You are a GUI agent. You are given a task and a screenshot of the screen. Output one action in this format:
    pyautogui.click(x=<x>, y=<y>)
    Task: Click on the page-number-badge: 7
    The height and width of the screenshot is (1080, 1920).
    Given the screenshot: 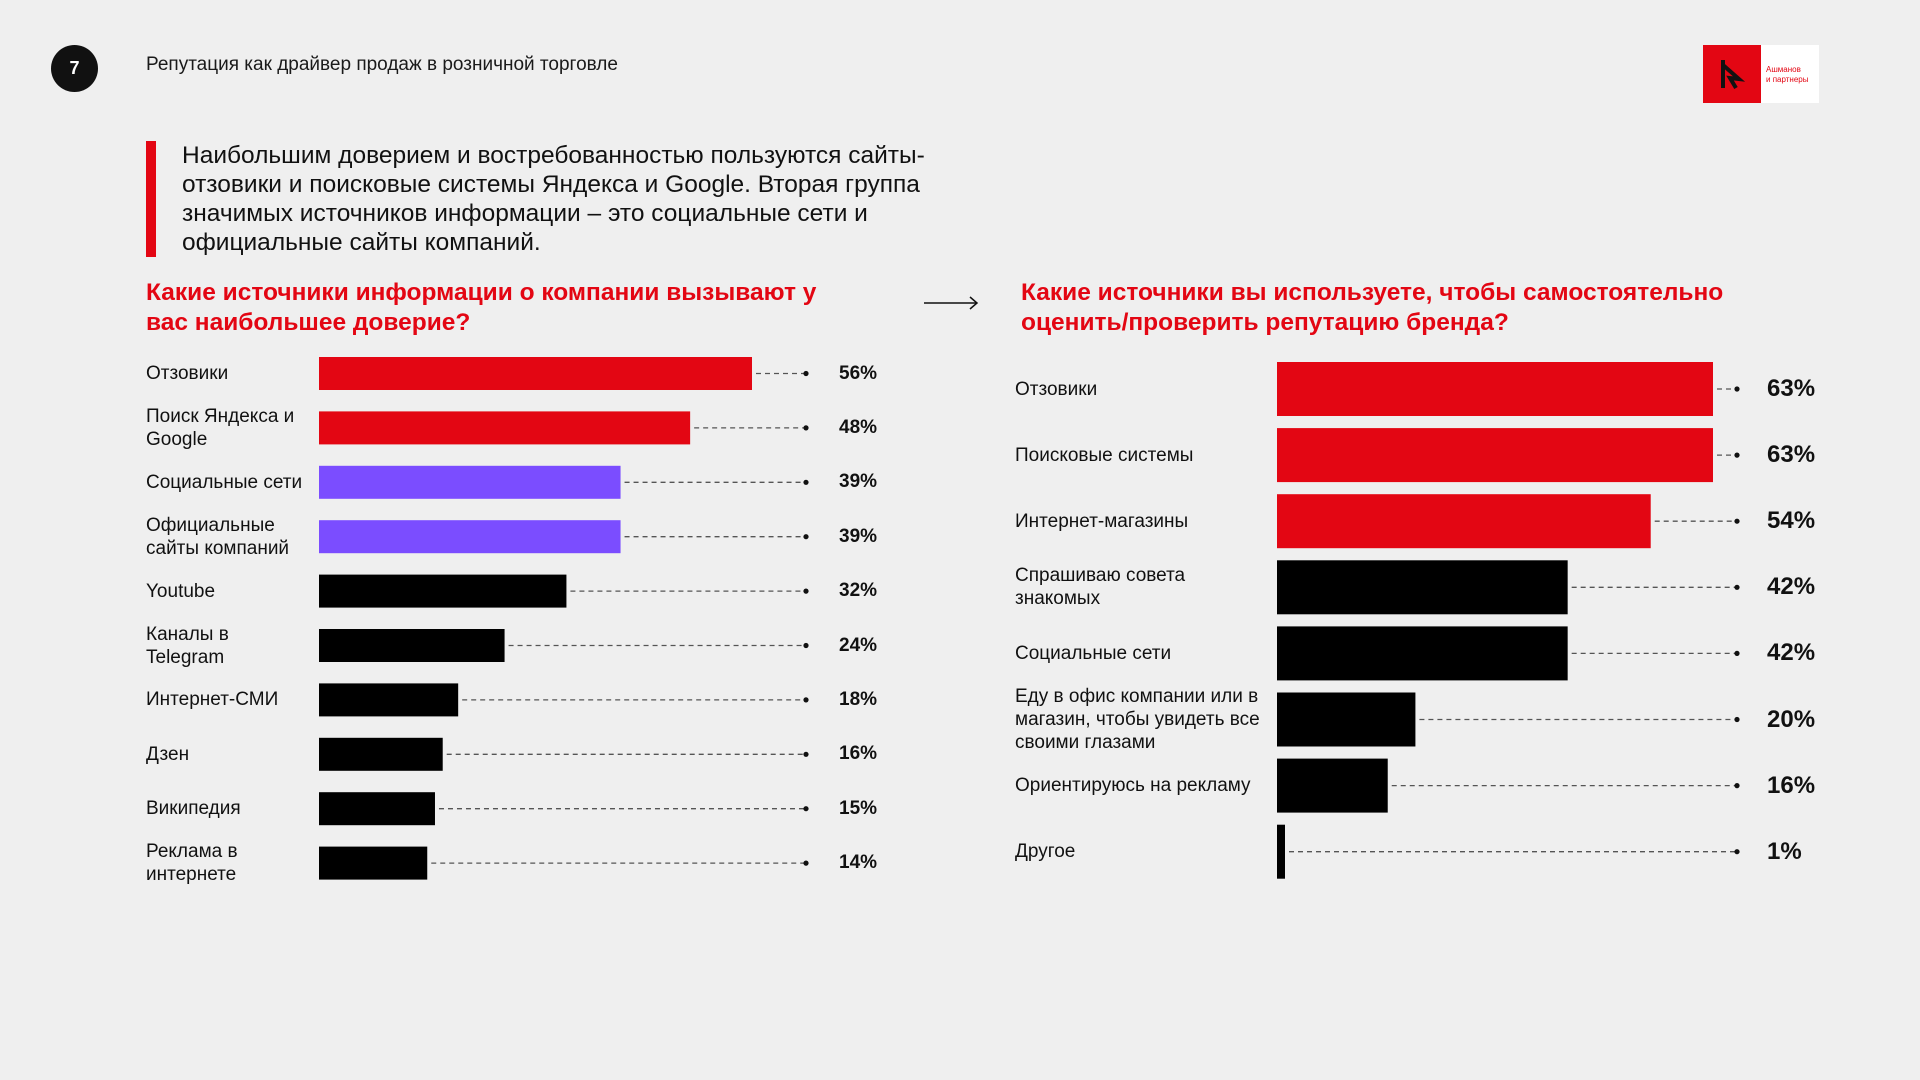 What is the action you would take?
    pyautogui.click(x=74, y=68)
    